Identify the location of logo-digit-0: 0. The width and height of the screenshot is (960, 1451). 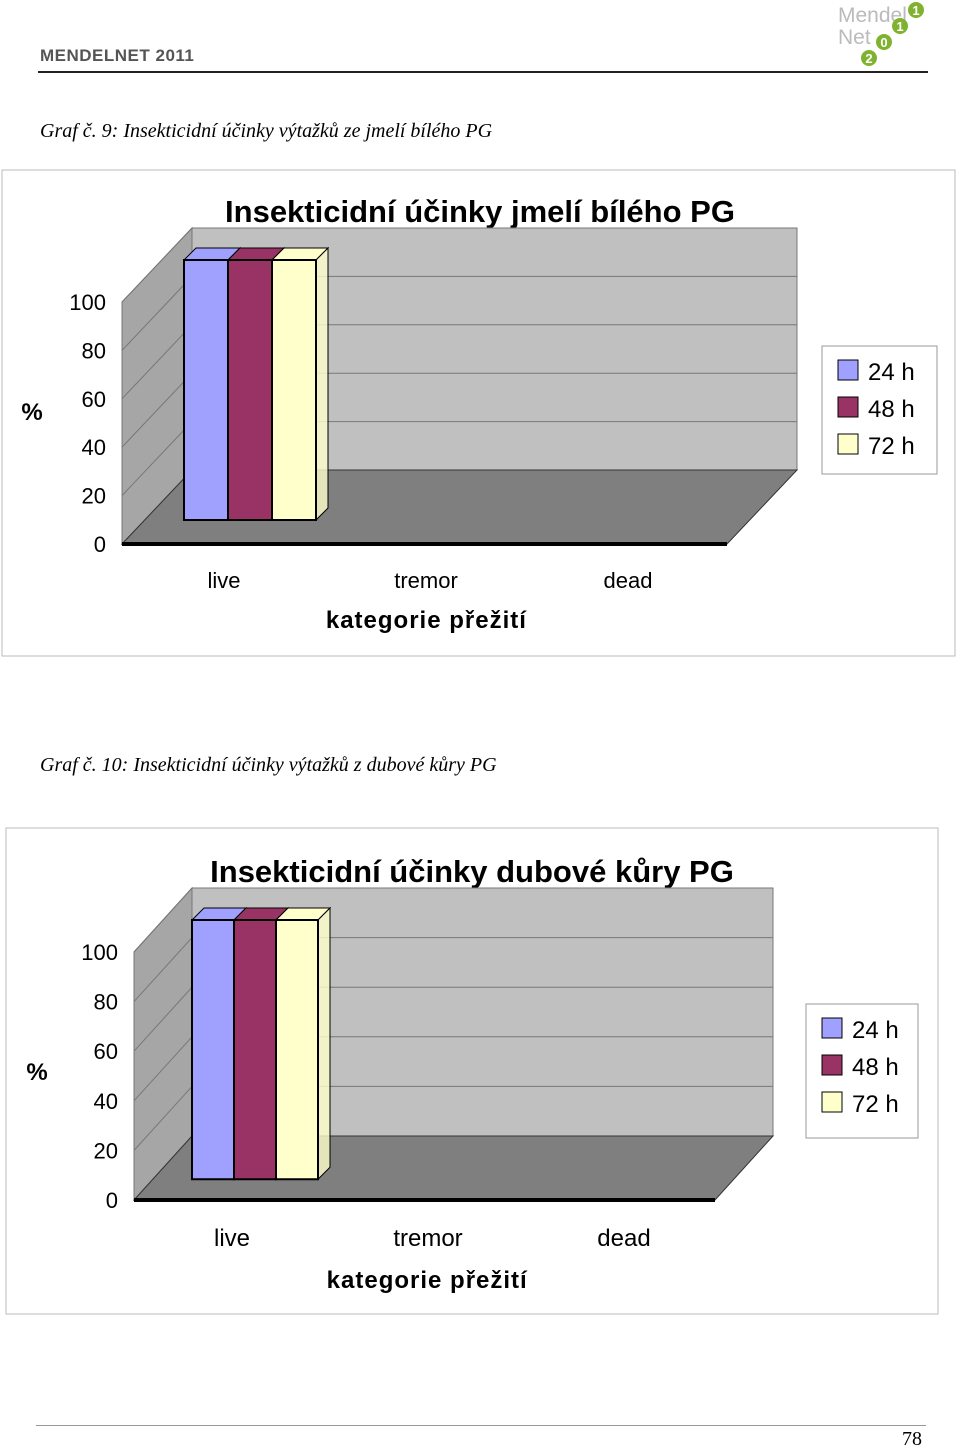
(883, 42).